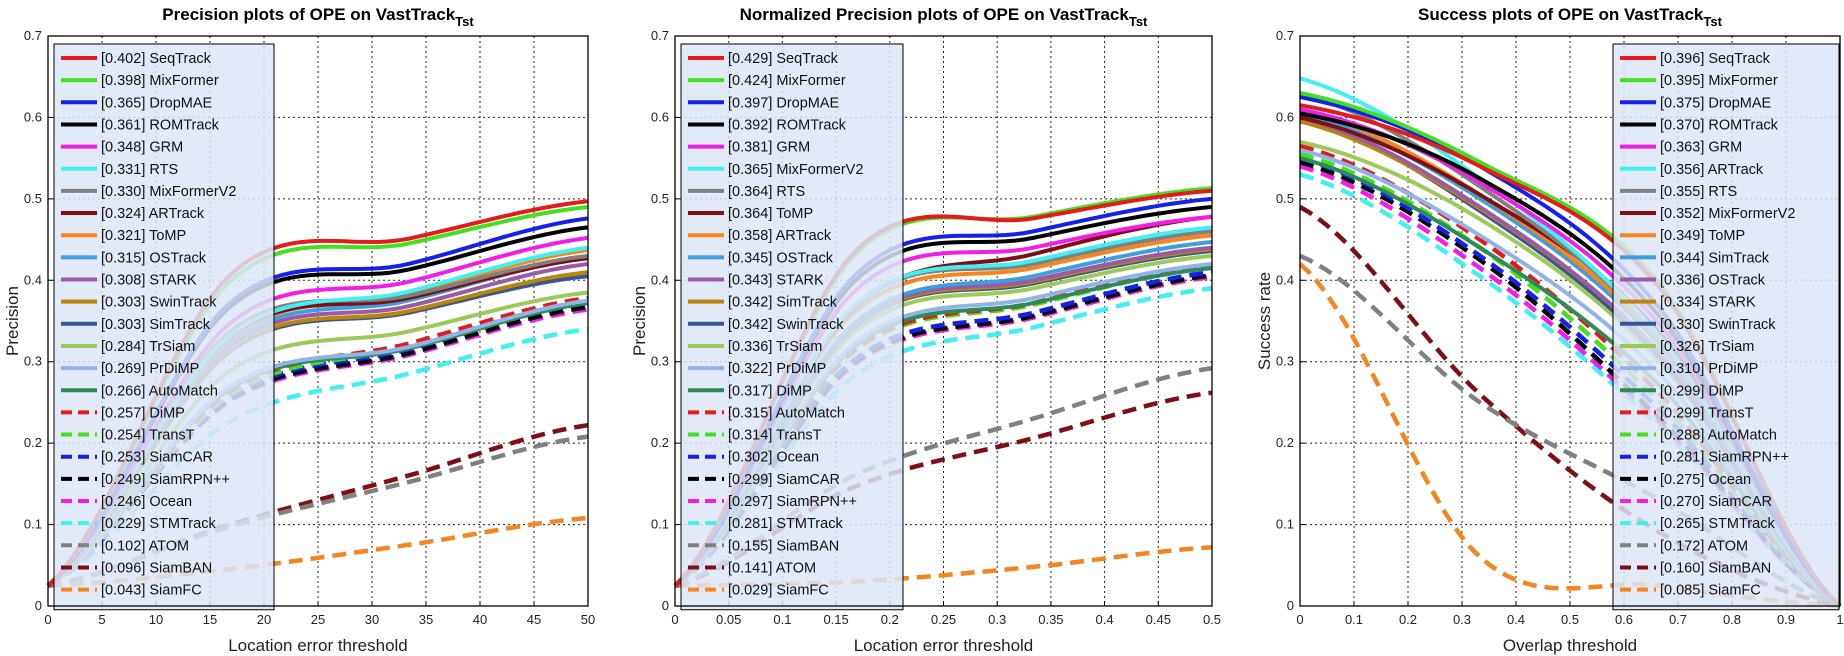  I want to click on legend-entry-label: [0.358] ARTrack, so click(780, 236).